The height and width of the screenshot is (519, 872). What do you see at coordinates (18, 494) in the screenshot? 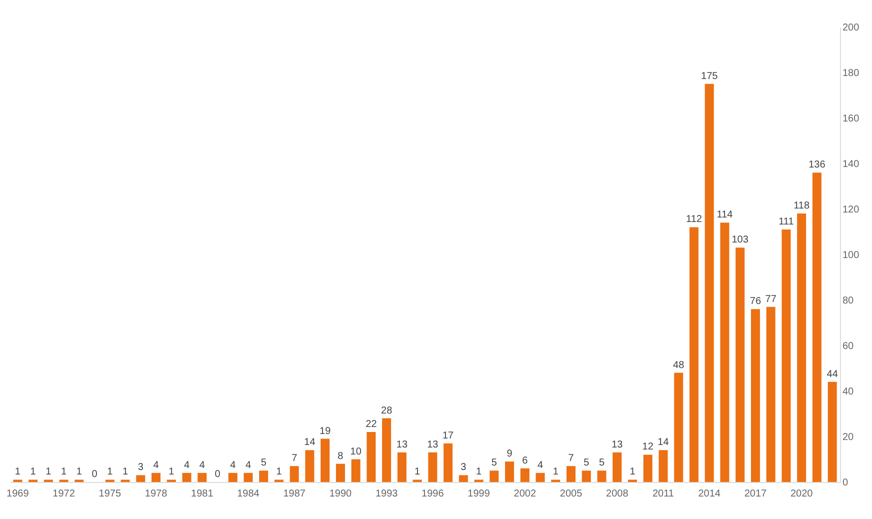
I see `x-tick-label: 1969` at bounding box center [18, 494].